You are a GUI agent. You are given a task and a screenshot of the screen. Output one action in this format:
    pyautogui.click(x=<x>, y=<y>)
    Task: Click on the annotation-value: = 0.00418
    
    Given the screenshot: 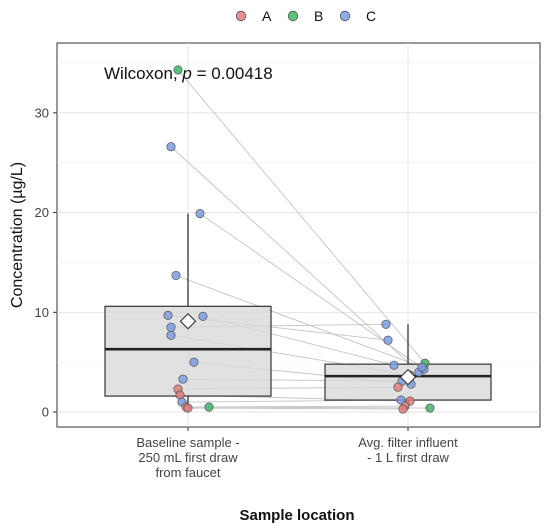 What is the action you would take?
    pyautogui.click(x=232, y=73)
    